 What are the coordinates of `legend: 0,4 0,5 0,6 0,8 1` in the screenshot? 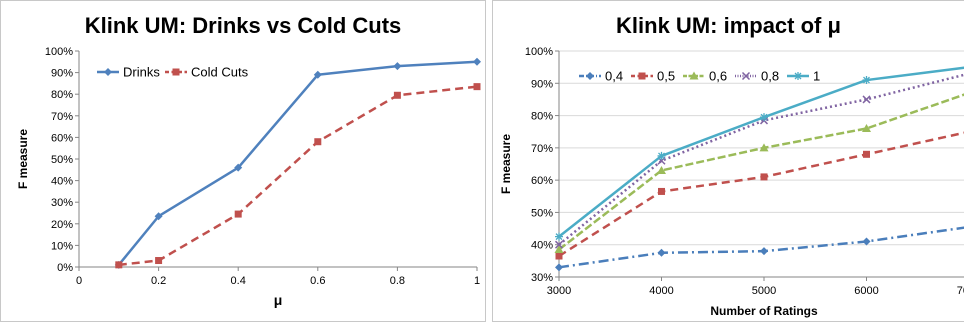 It's located at (699, 76).